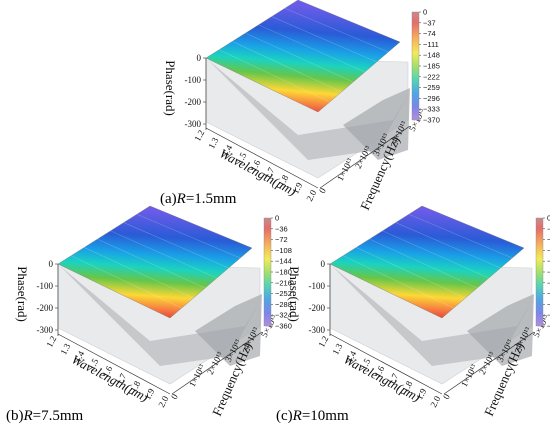 This screenshot has height=430, width=550. I want to click on colorbar-tick-label: −370, so click(431, 120).